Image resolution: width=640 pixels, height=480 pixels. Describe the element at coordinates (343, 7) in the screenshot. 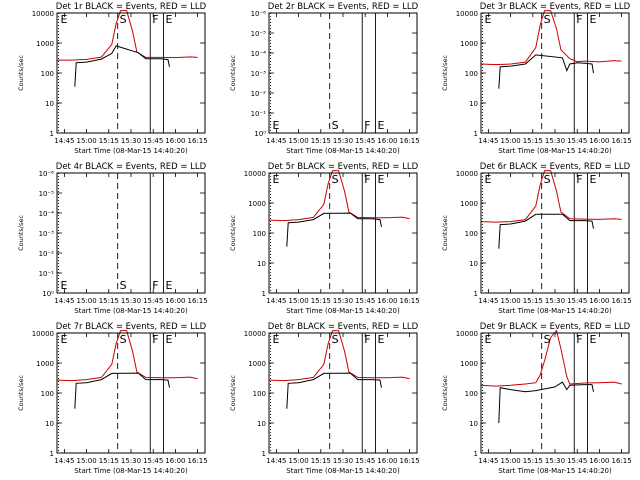

I see `chart-title: Det 2r BLACK = Events, RED = LLD` at that location.